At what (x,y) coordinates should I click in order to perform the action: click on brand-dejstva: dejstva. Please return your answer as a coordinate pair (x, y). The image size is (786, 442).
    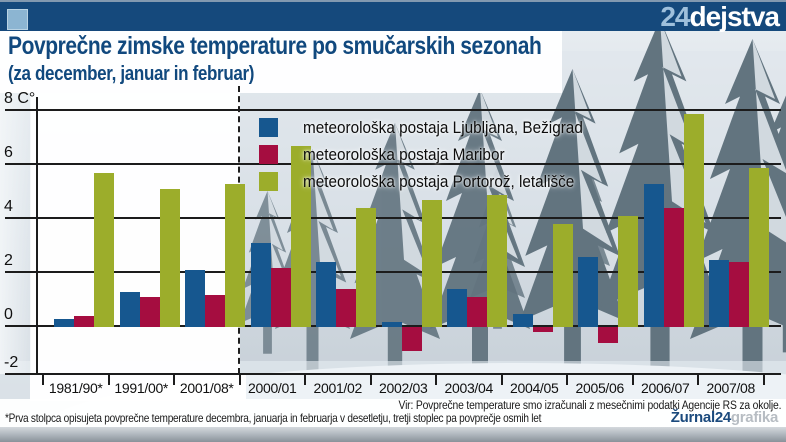
    Looking at the image, I should click on (734, 16).